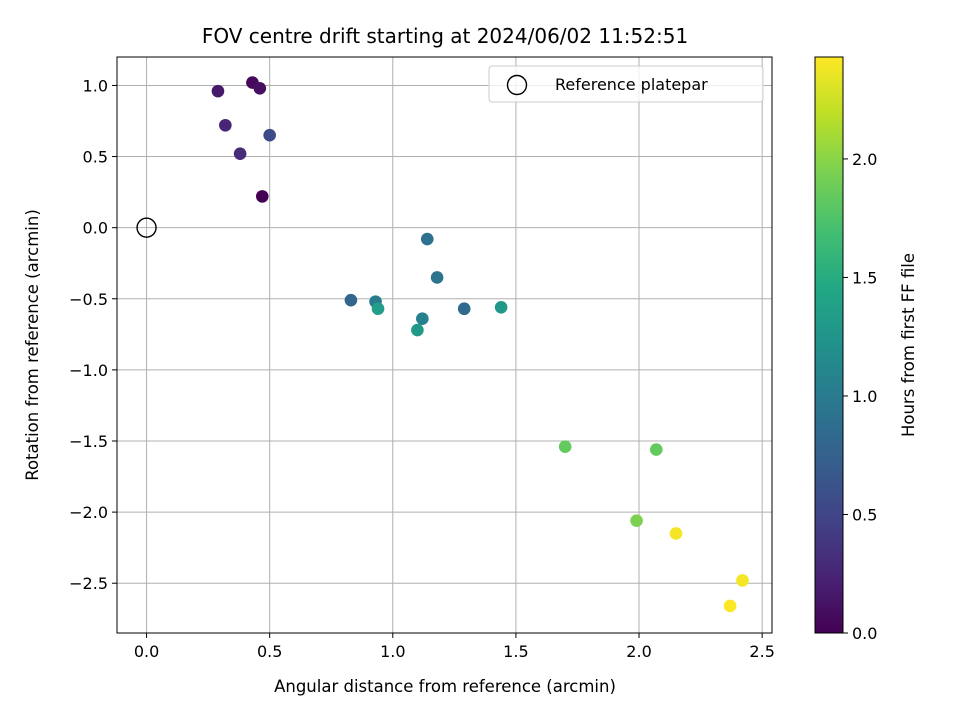  I want to click on x-axis-ticks: 0.0 0.5 1.0 1.5 2.0 2.5, so click(454, 647).